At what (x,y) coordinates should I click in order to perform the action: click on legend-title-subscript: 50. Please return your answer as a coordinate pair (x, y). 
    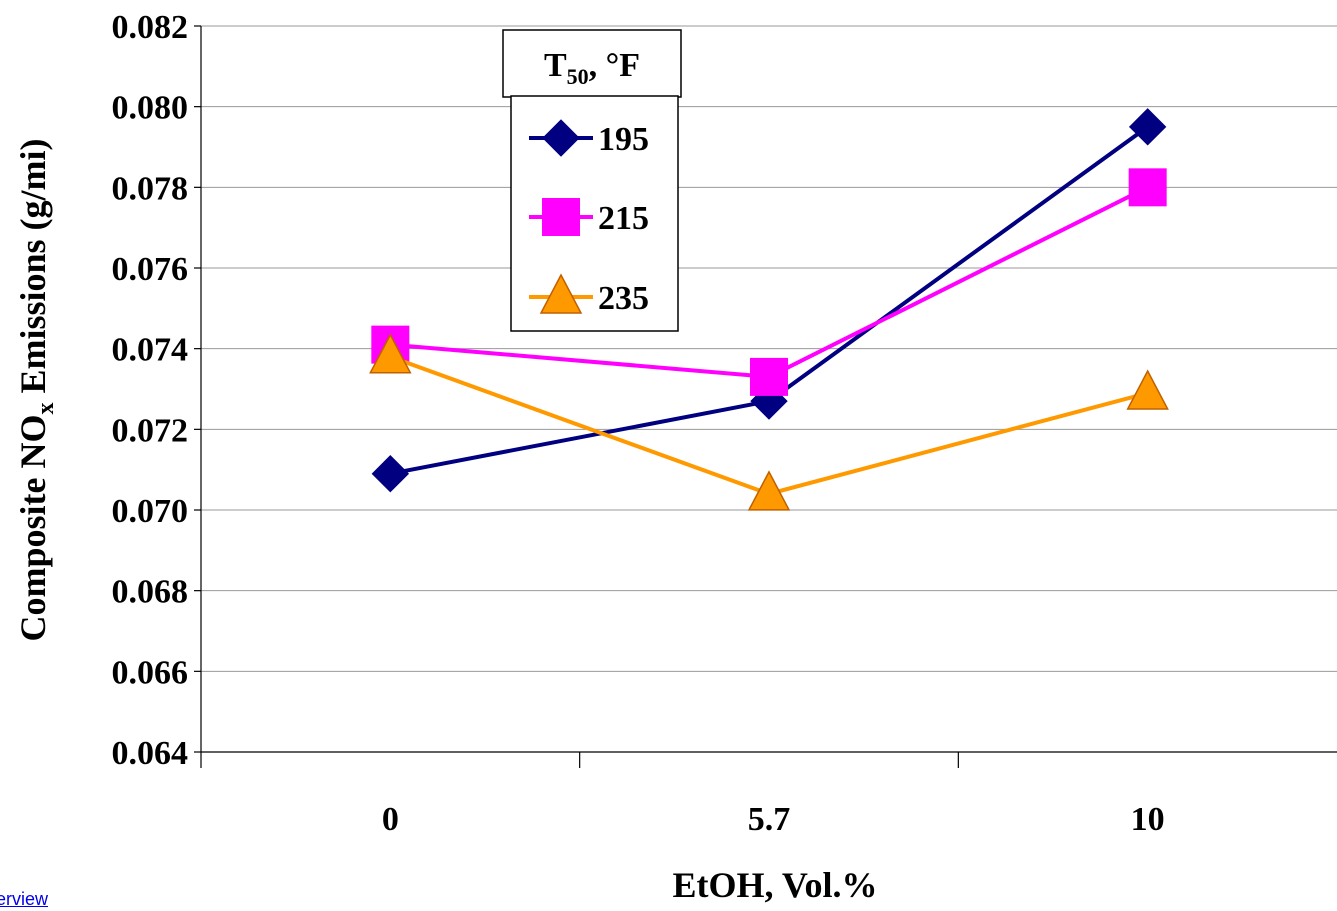
    Looking at the image, I should click on (578, 76).